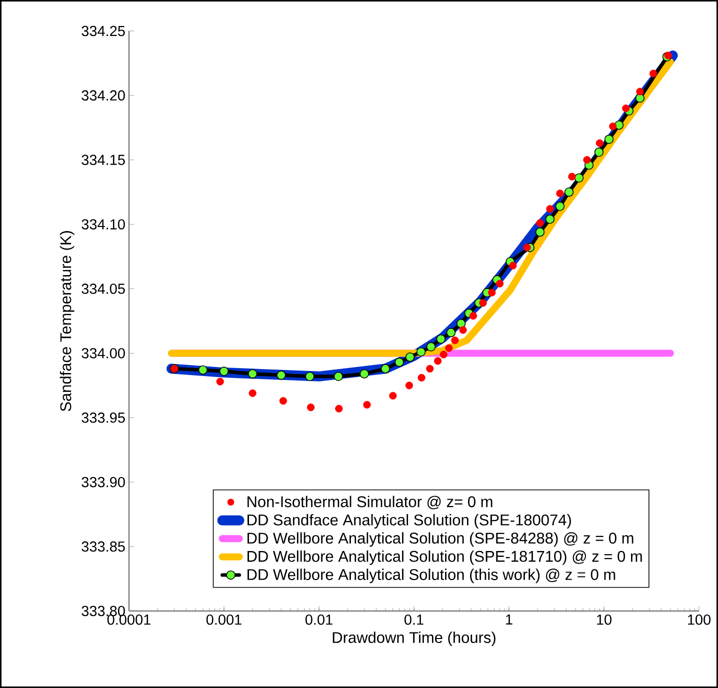 The image size is (718, 688). What do you see at coordinates (103, 482) in the screenshot?
I see `y-tick-label: 333.90` at bounding box center [103, 482].